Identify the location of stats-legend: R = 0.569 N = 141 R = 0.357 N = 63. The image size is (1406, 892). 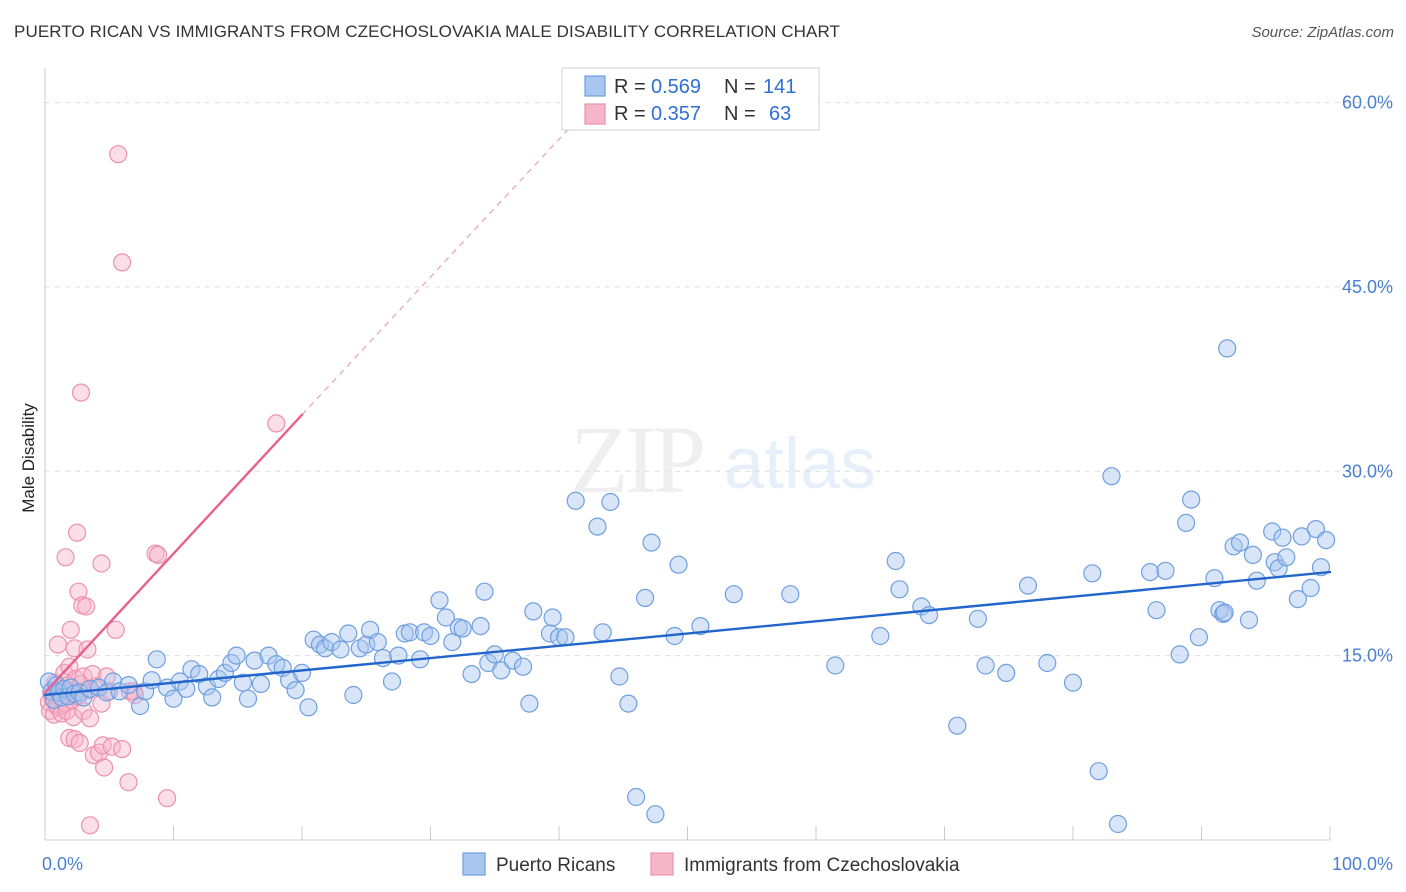
(690, 99).